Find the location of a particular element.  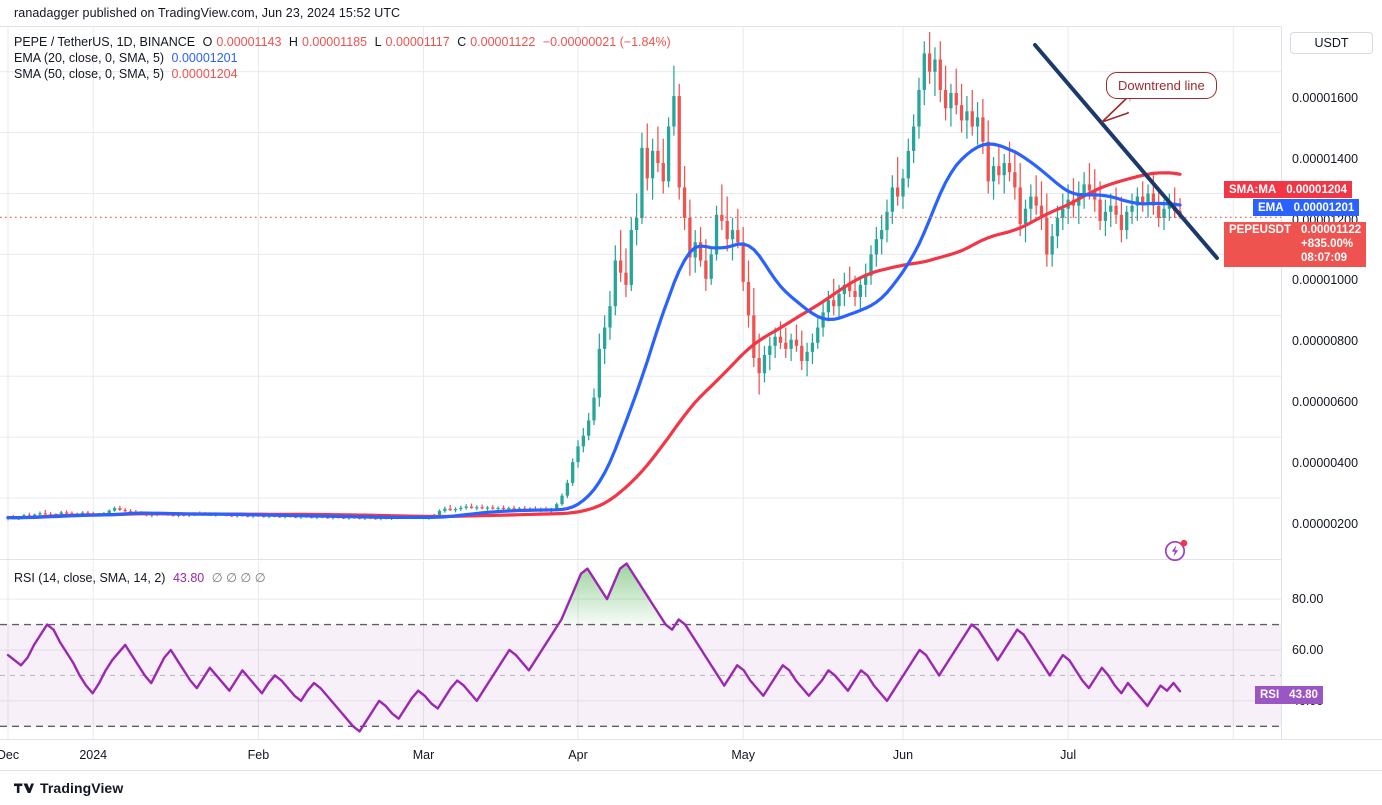

time-tick-label: Mar is located at coordinates (423, 755).